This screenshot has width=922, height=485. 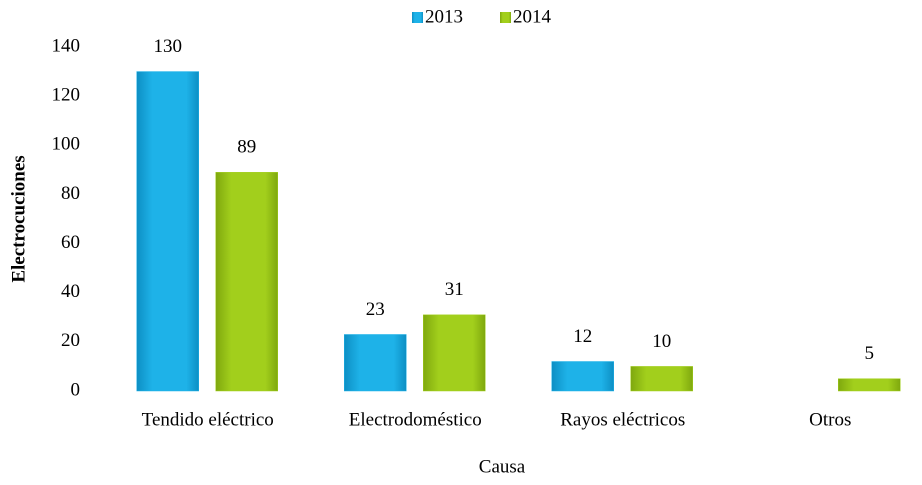 I want to click on y-tick-label: 40, so click(x=70, y=291).